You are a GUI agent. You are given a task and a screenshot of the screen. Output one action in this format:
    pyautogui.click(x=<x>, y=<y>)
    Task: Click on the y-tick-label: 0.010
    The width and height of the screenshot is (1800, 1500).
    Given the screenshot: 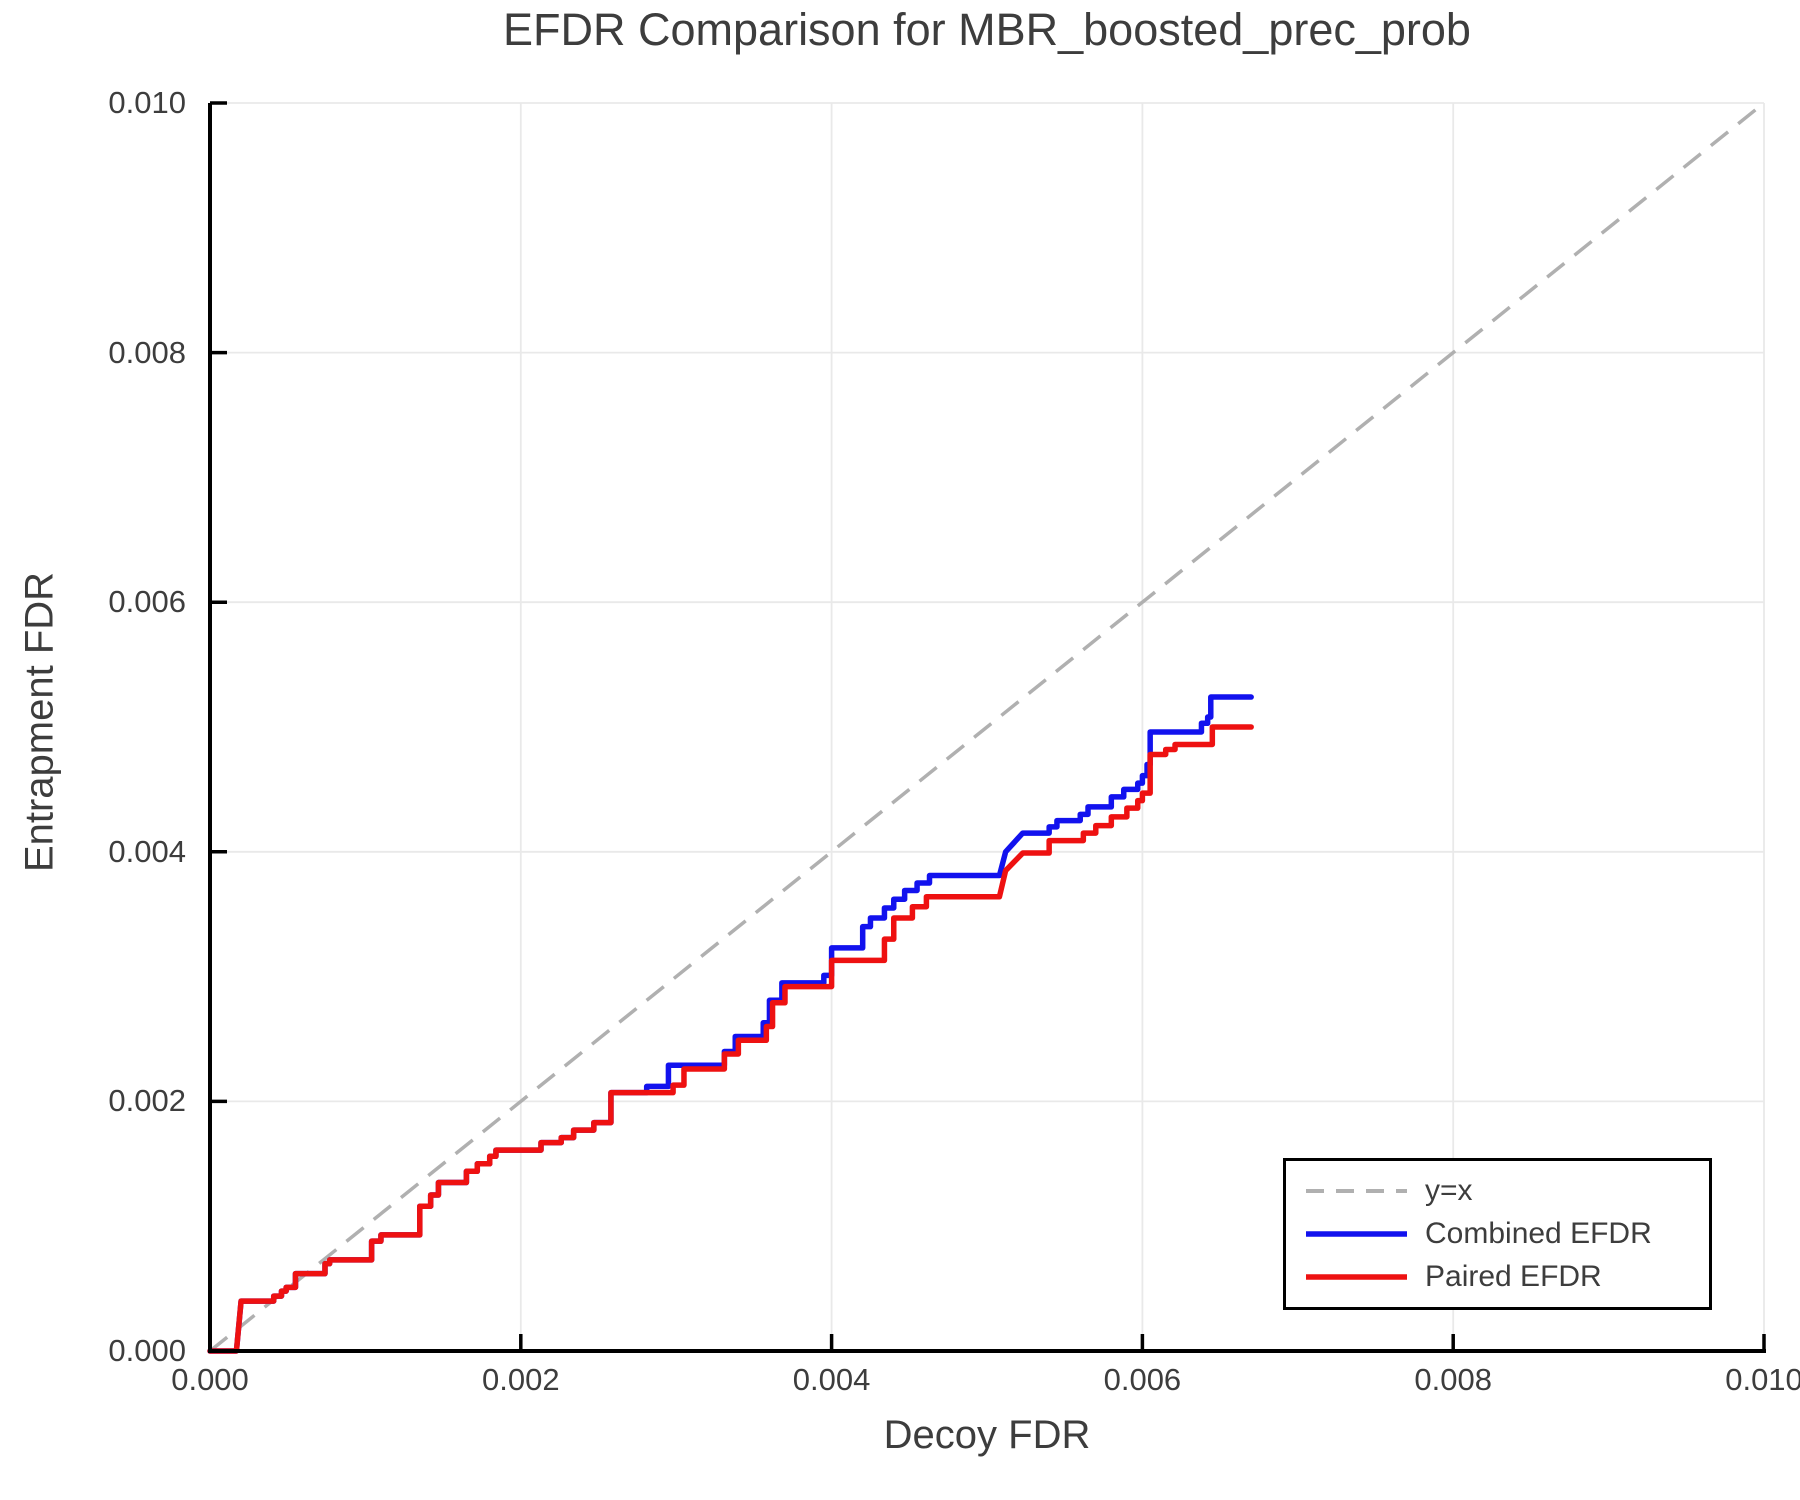 What is the action you would take?
    pyautogui.click(x=147, y=102)
    